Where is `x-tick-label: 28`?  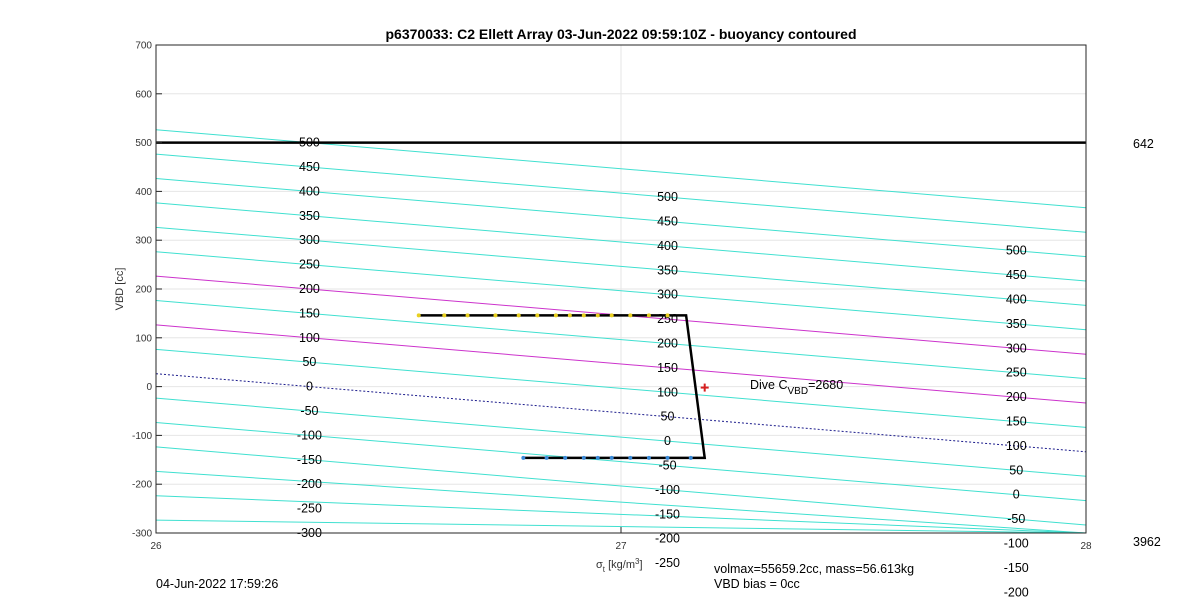
x-tick-label: 28 is located at coordinates (1086, 546).